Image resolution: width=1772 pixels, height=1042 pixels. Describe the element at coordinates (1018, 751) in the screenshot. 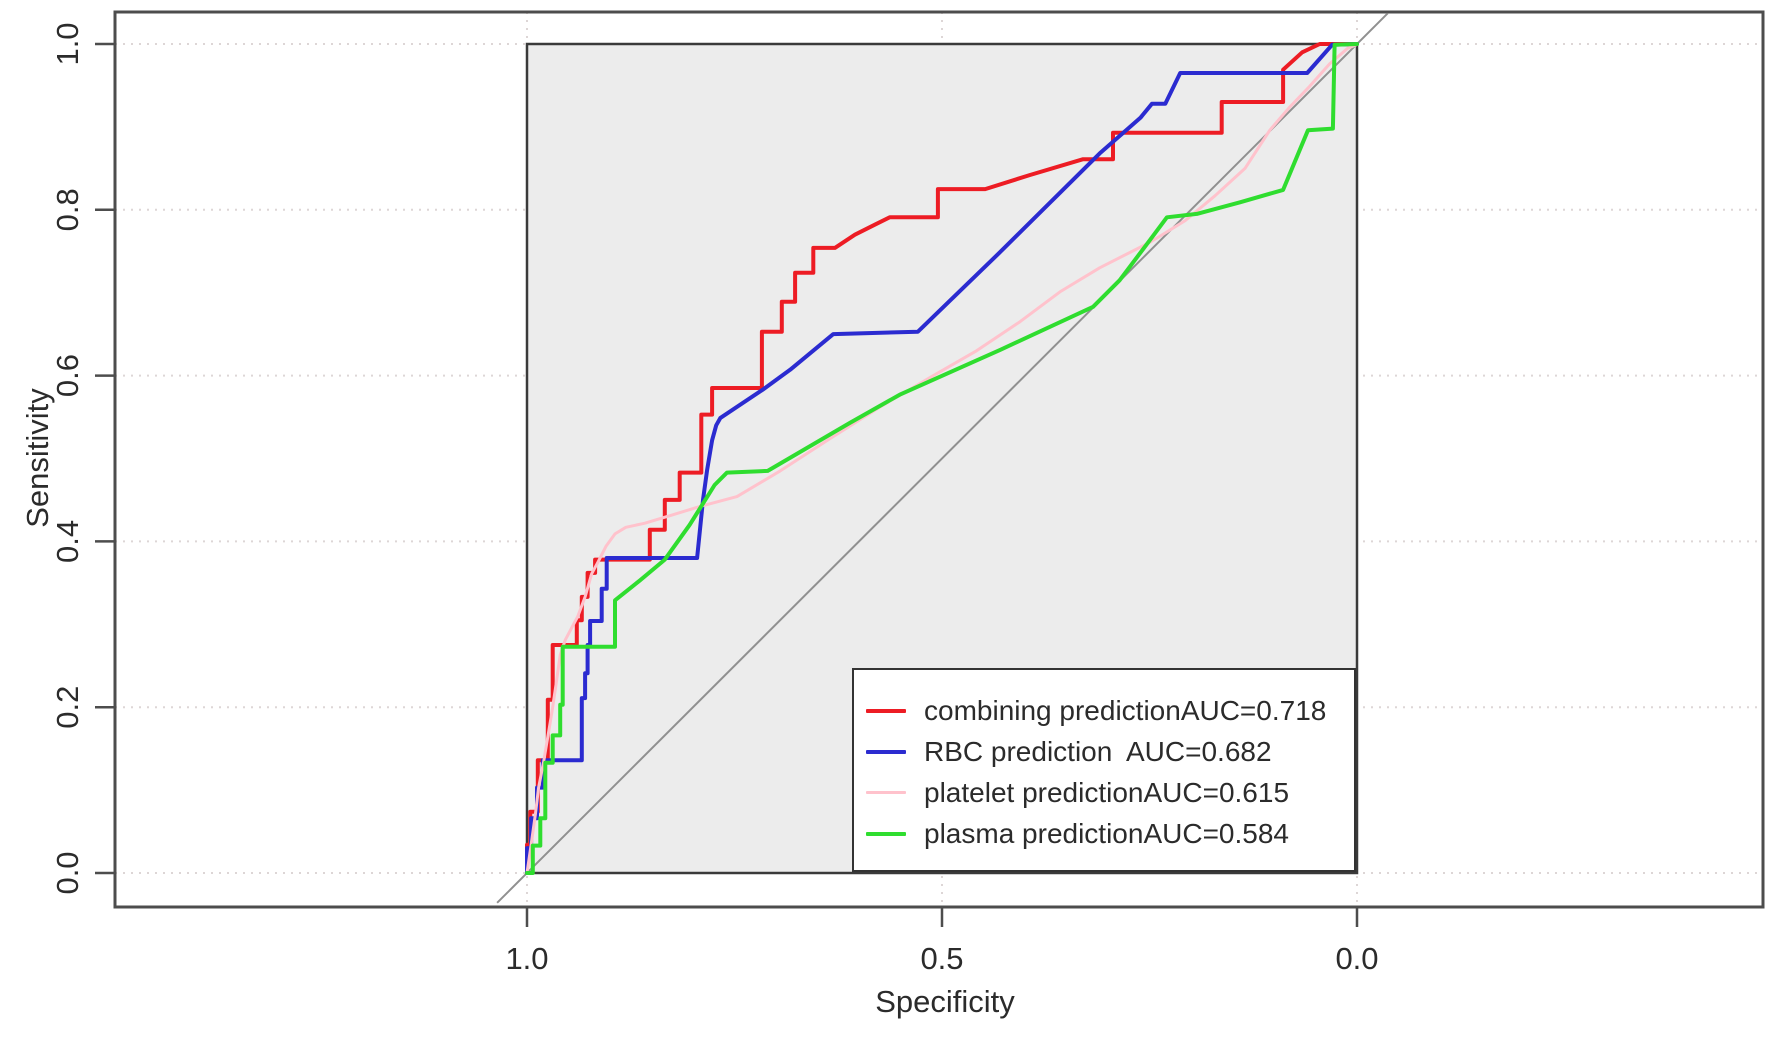

I see `legend-series-label: RBC prediction` at that location.